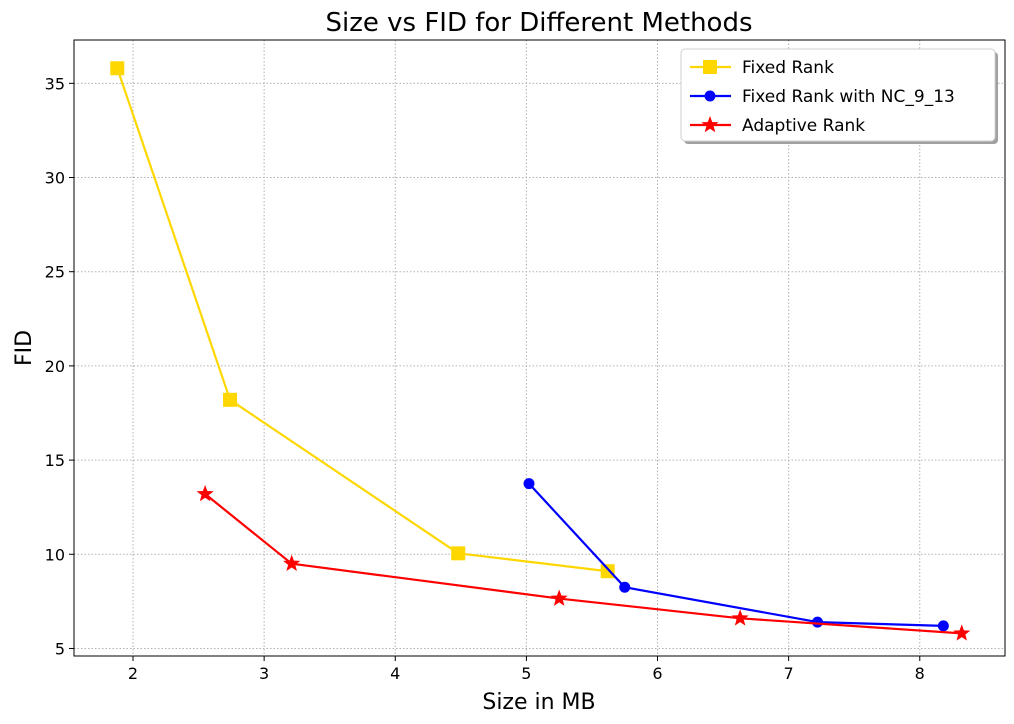 Image resolution: width=1014 pixels, height=724 pixels. I want to click on chart-title: Size vs FID for Different Methods, so click(538, 23).